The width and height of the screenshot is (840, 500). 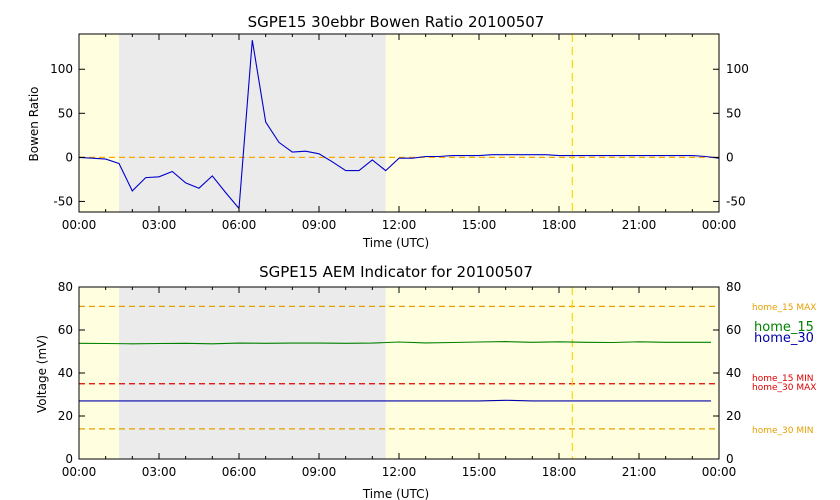 I want to click on y-tick-label-left: 60, so click(x=65, y=330).